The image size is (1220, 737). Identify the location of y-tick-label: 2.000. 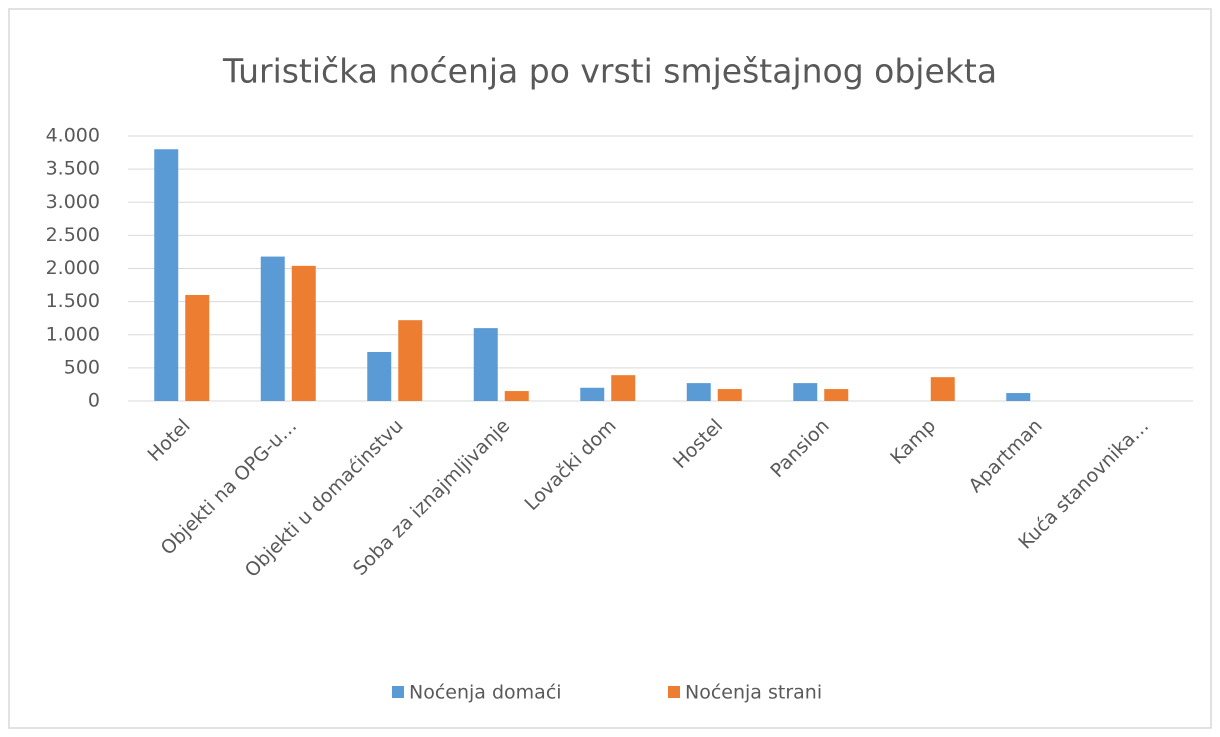
(73, 268).